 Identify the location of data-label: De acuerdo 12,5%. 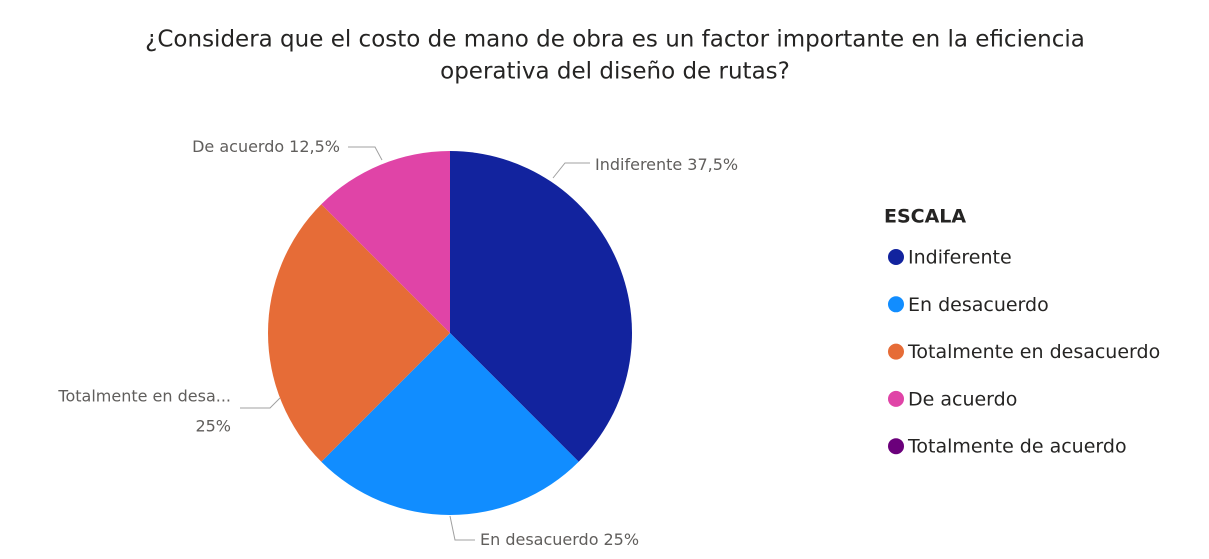
(266, 146).